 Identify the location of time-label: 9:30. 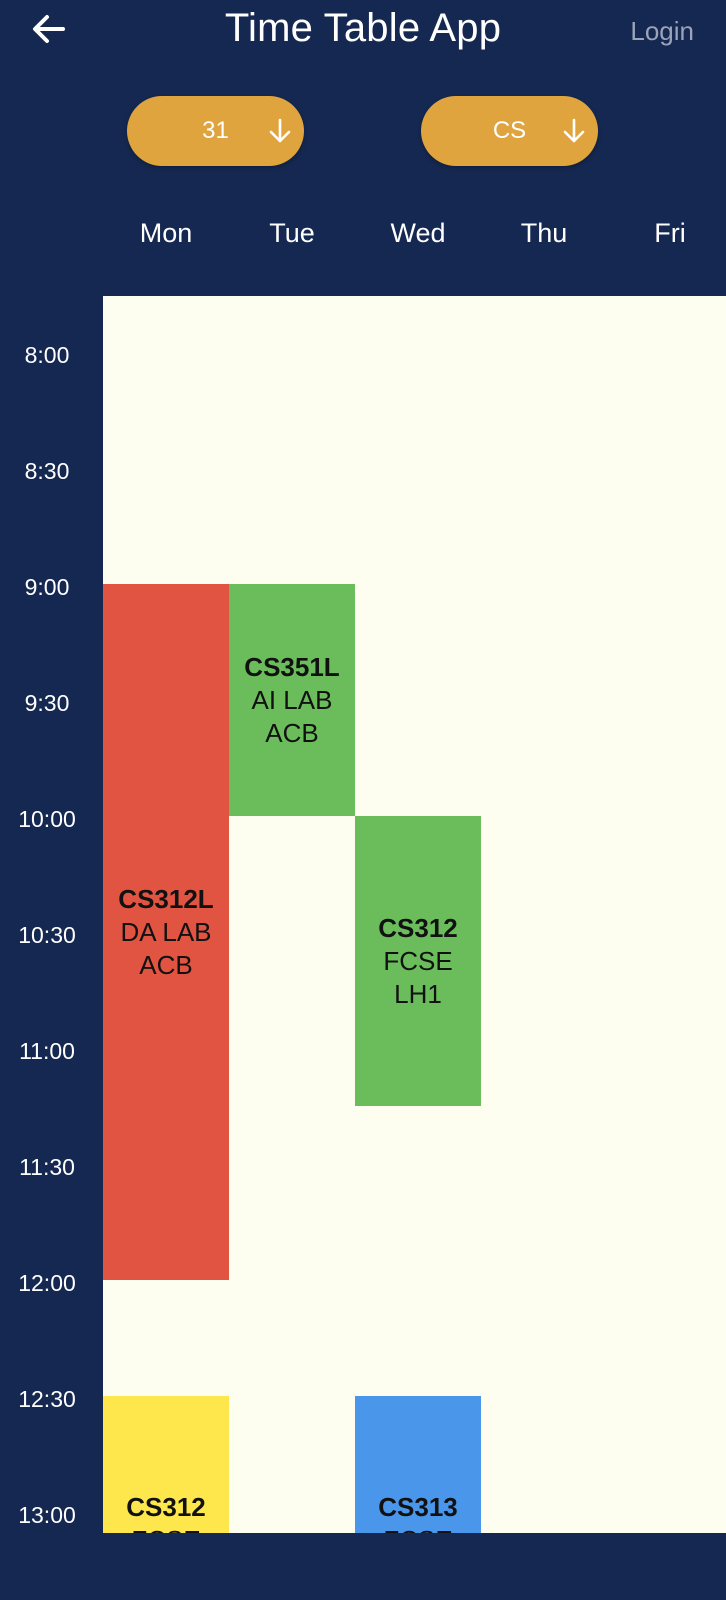
(47, 703).